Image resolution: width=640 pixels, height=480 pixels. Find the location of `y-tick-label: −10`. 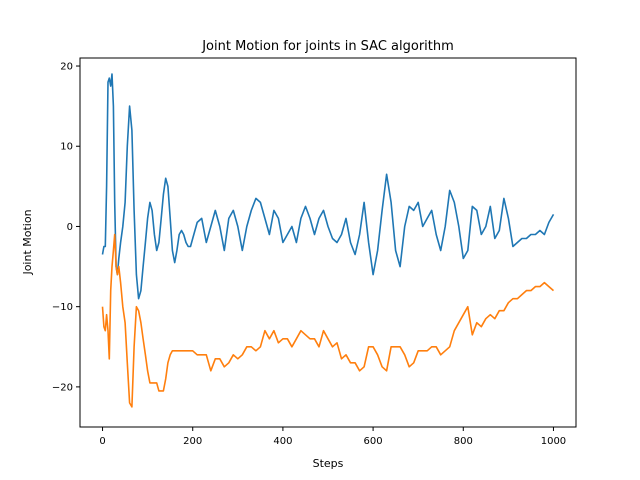

y-tick-label: −10 is located at coordinates (62, 307).